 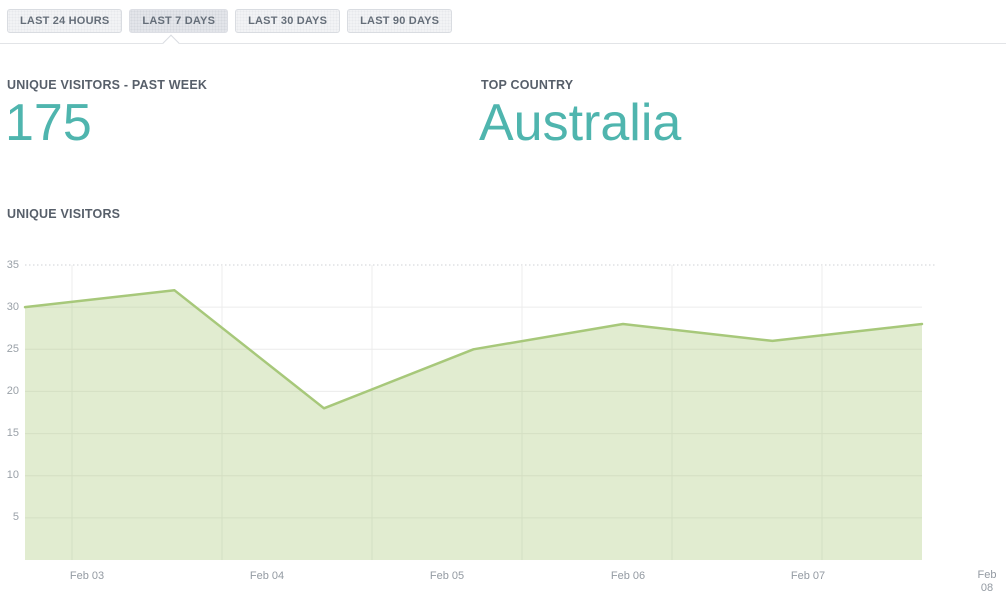 What do you see at coordinates (288, 21) in the screenshot?
I see `tab-last-30-days: LAST 30 DAYS` at bounding box center [288, 21].